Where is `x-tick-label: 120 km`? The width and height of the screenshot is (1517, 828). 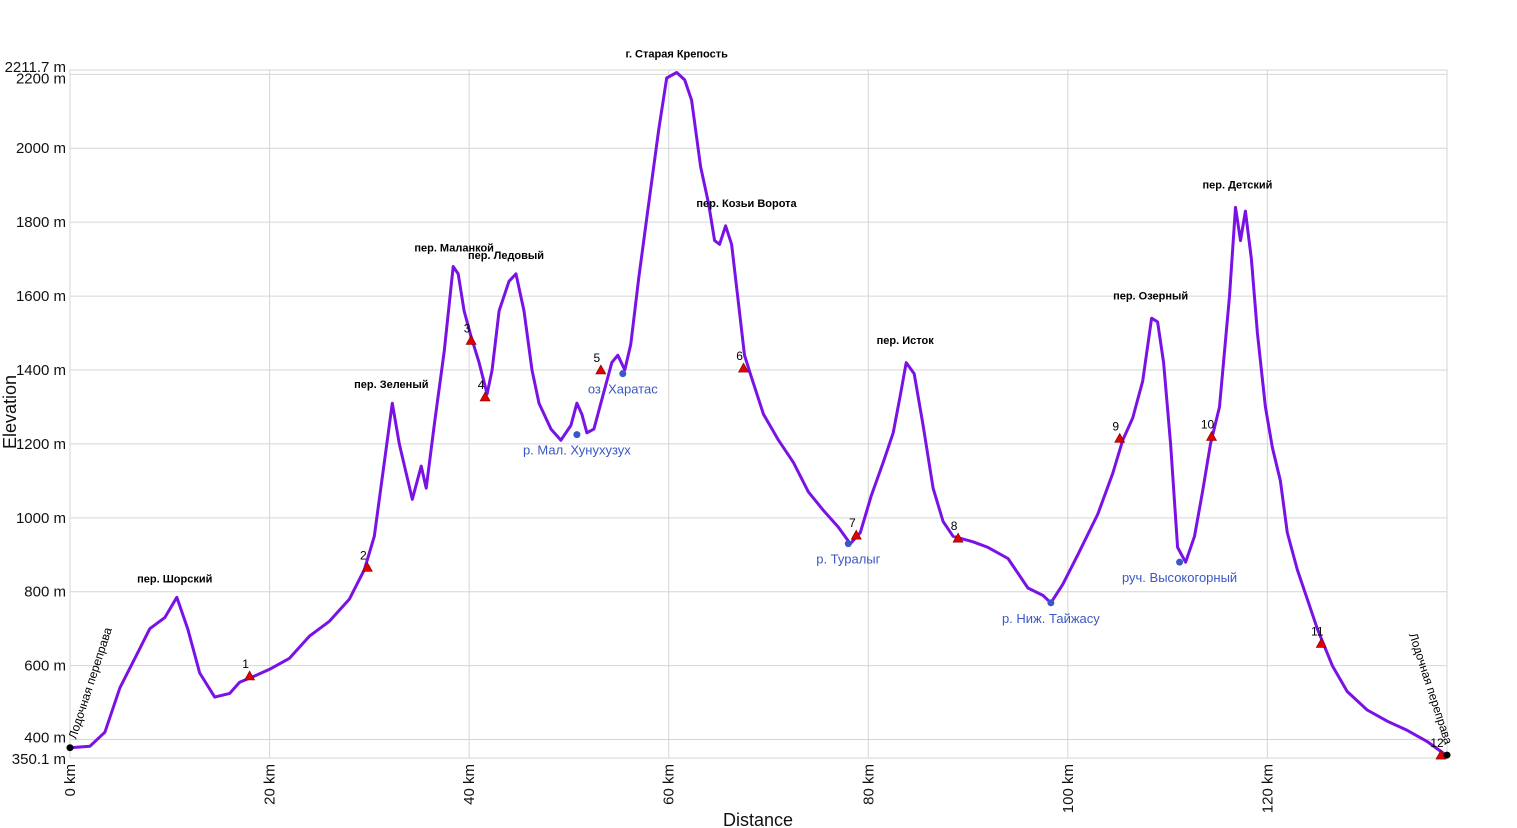
x-tick-label: 120 km is located at coordinates (1267, 788).